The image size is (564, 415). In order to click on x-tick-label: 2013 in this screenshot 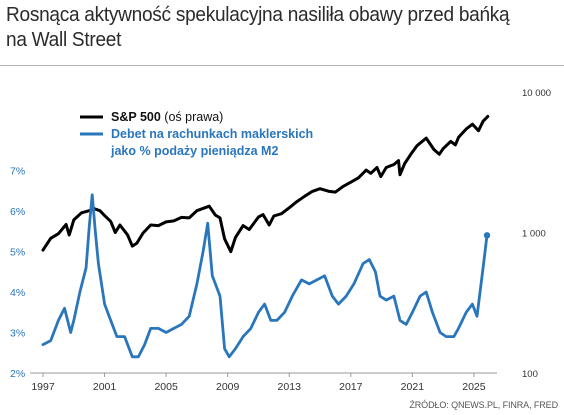, I will do `click(290, 387)`.